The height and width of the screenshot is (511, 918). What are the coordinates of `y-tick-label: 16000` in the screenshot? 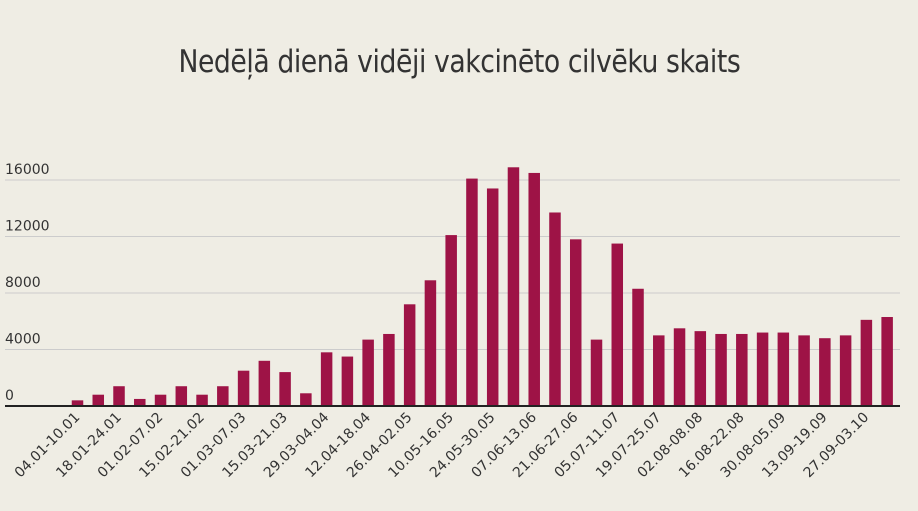 It's located at (27, 170).